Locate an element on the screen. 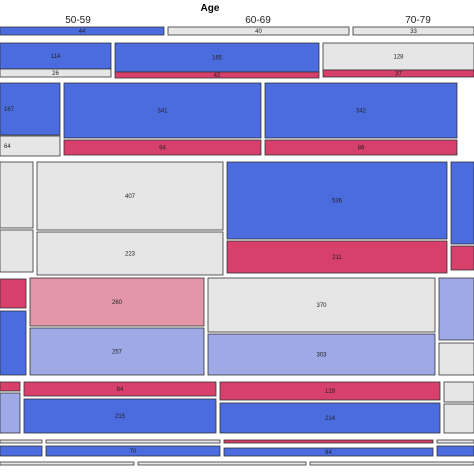 This screenshot has height=474, width=474. mosaic-cell-value: 260 is located at coordinates (117, 303).